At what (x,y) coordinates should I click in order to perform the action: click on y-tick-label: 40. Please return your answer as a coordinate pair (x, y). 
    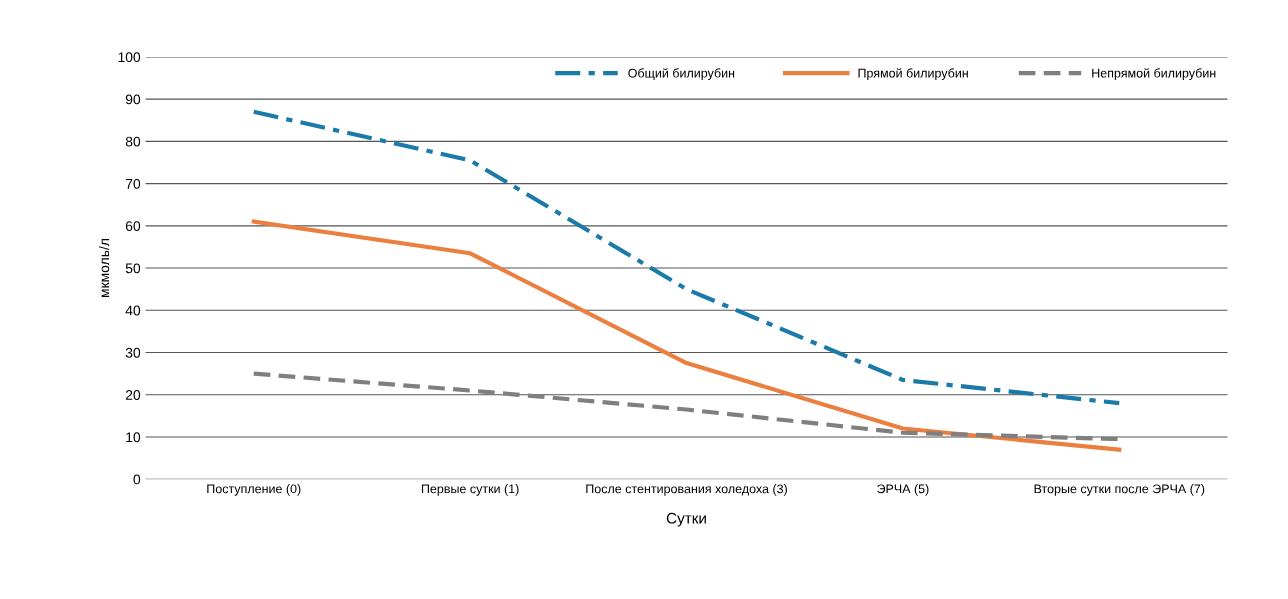
    Looking at the image, I should click on (133, 310).